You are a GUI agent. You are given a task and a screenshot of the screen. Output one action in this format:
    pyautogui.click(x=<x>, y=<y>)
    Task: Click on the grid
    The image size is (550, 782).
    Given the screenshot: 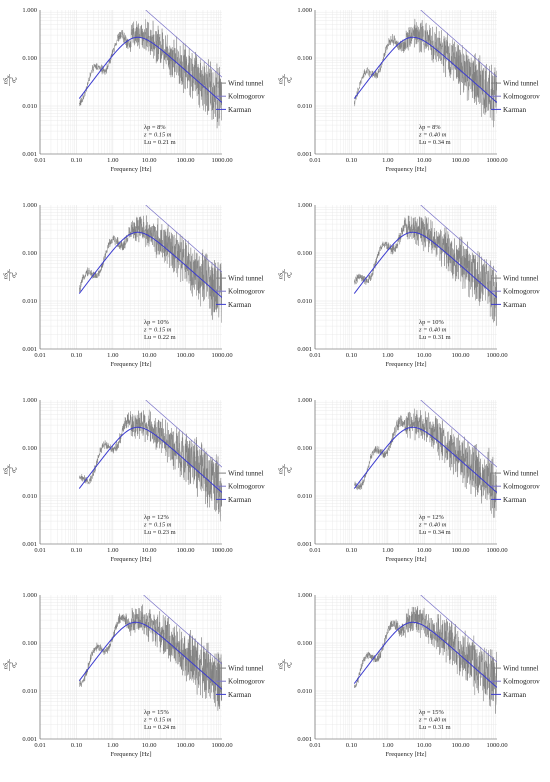 What is the action you would take?
    pyautogui.click(x=130, y=277)
    